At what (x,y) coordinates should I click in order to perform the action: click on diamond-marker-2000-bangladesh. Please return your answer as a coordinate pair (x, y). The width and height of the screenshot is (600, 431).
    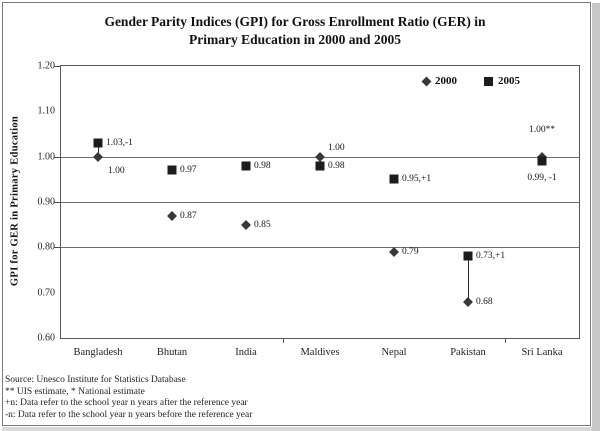
    Looking at the image, I should click on (98, 156).